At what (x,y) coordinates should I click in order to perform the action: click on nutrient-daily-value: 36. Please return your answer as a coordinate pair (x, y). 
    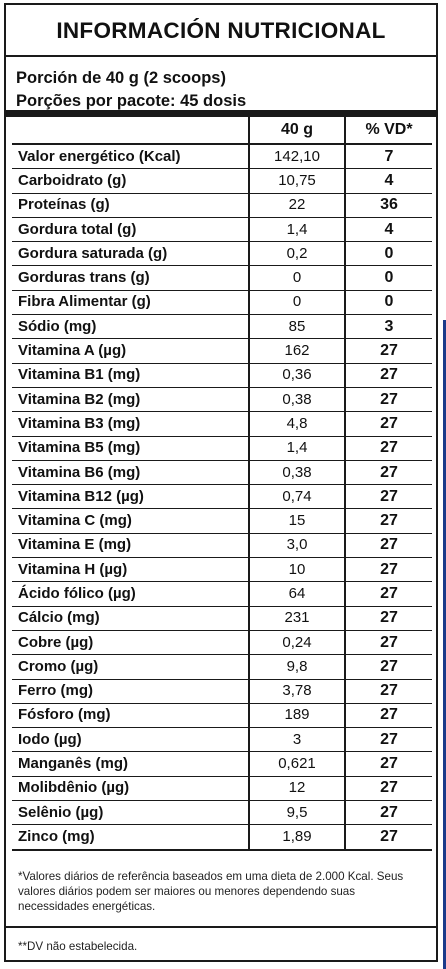
    Looking at the image, I should click on (388, 205).